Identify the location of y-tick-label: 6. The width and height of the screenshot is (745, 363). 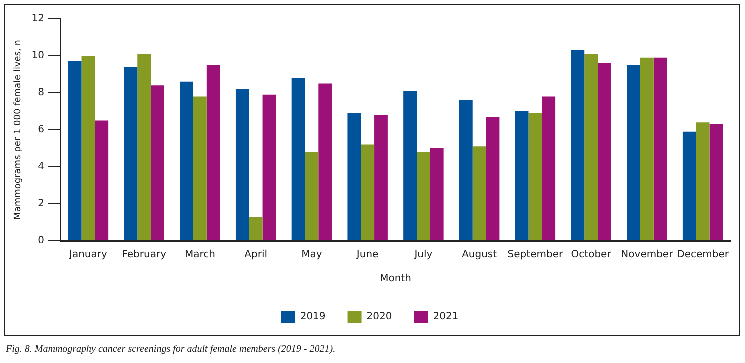
(41, 130).